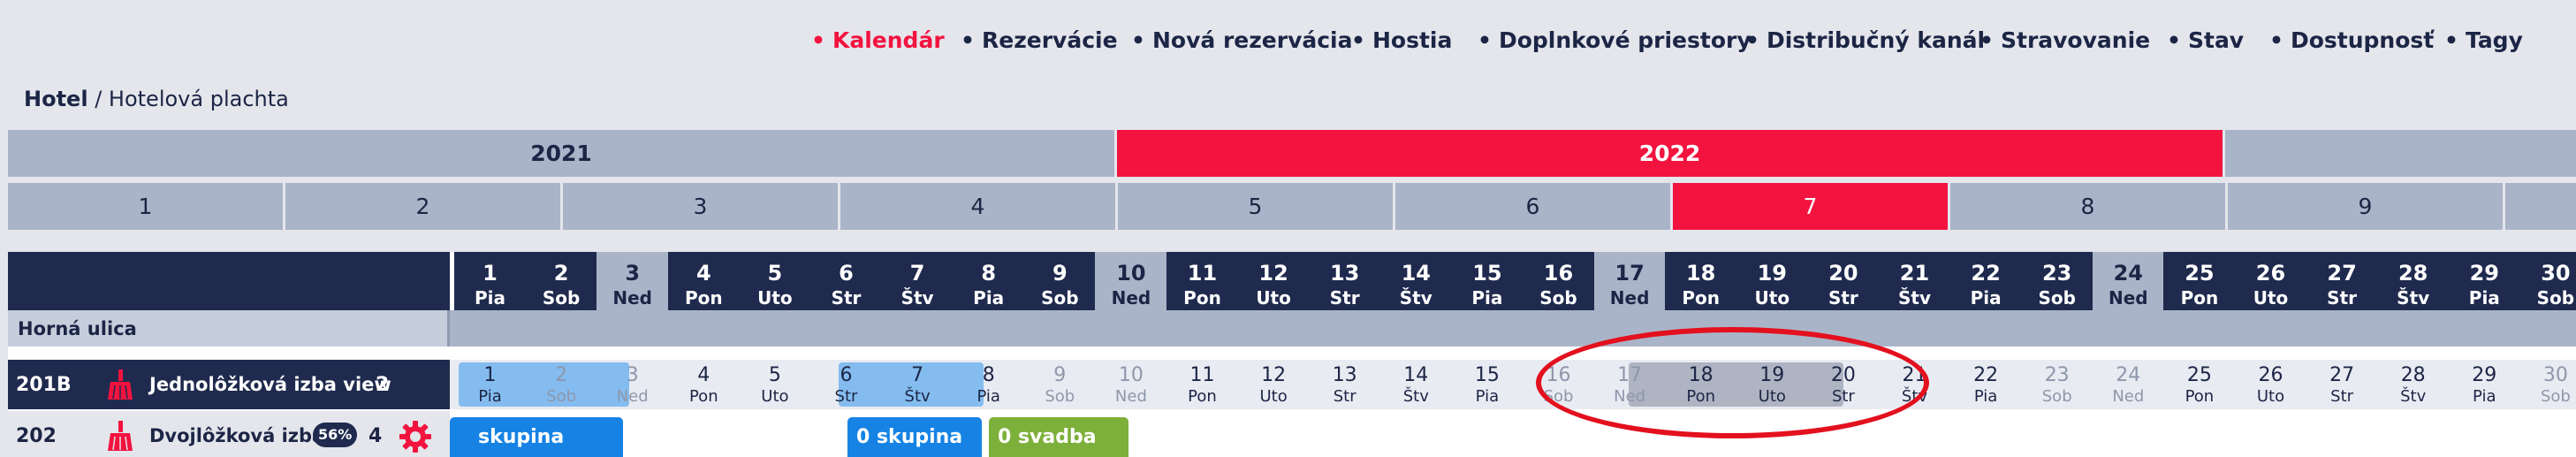  I want to click on day-header: 11 Pon, so click(1202, 281).